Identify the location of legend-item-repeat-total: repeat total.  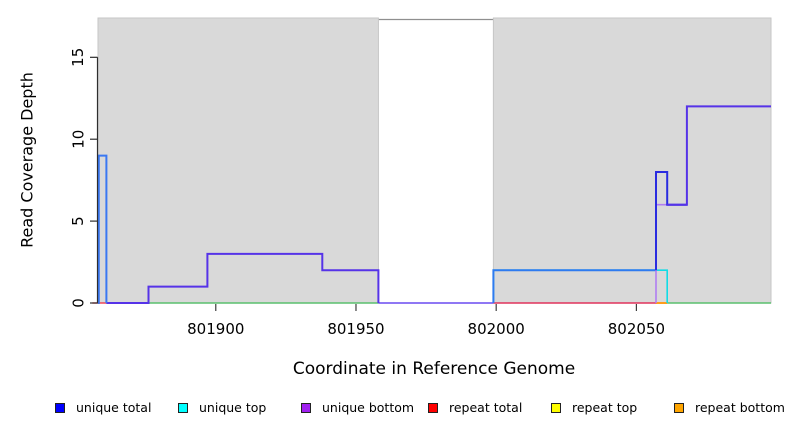
(475, 407).